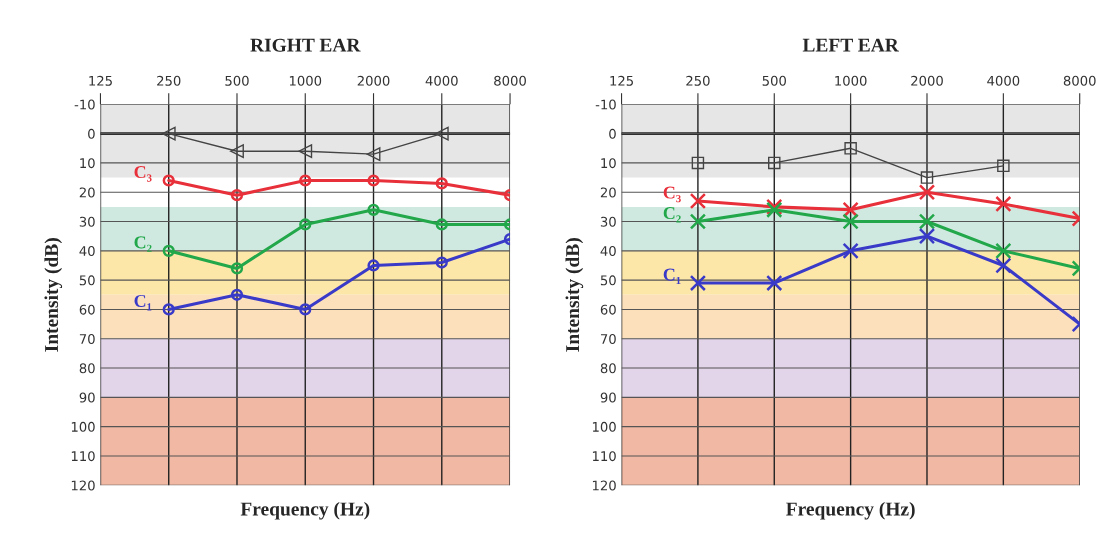 The height and width of the screenshot is (535, 1104). I want to click on chart-title: LEFT EAR, so click(850, 45).